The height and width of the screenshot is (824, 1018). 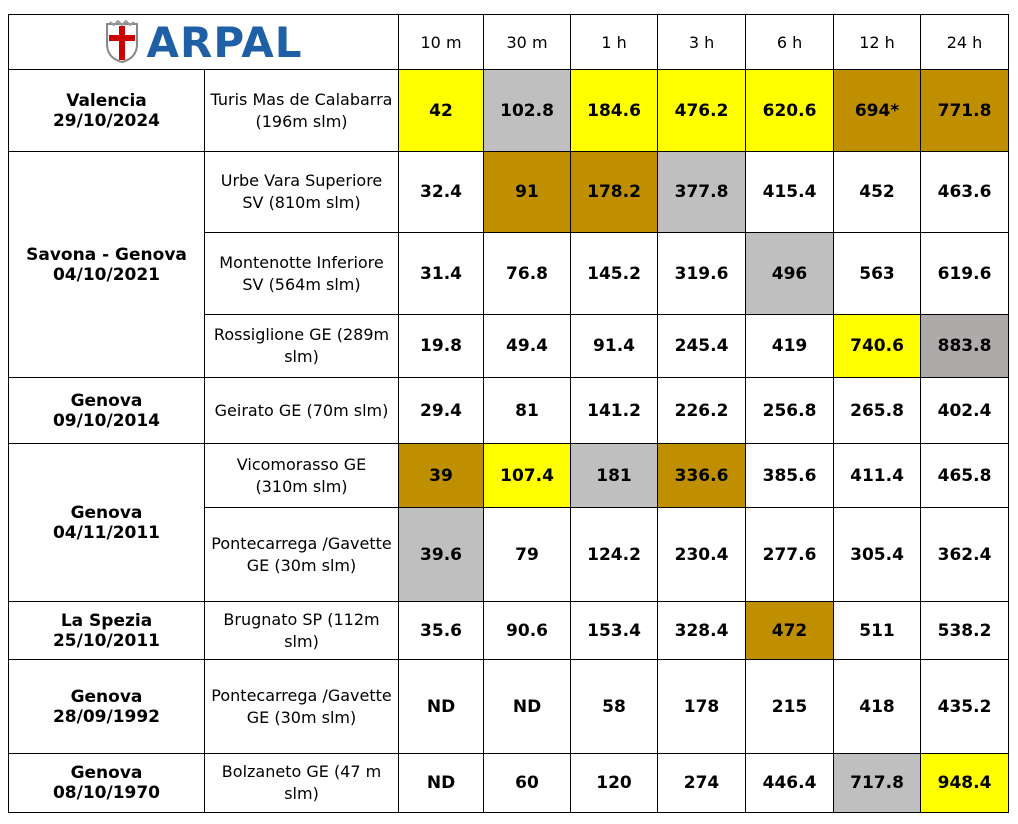 I want to click on station-name: Vicomorasso GE (310m slm), so click(x=301, y=475).